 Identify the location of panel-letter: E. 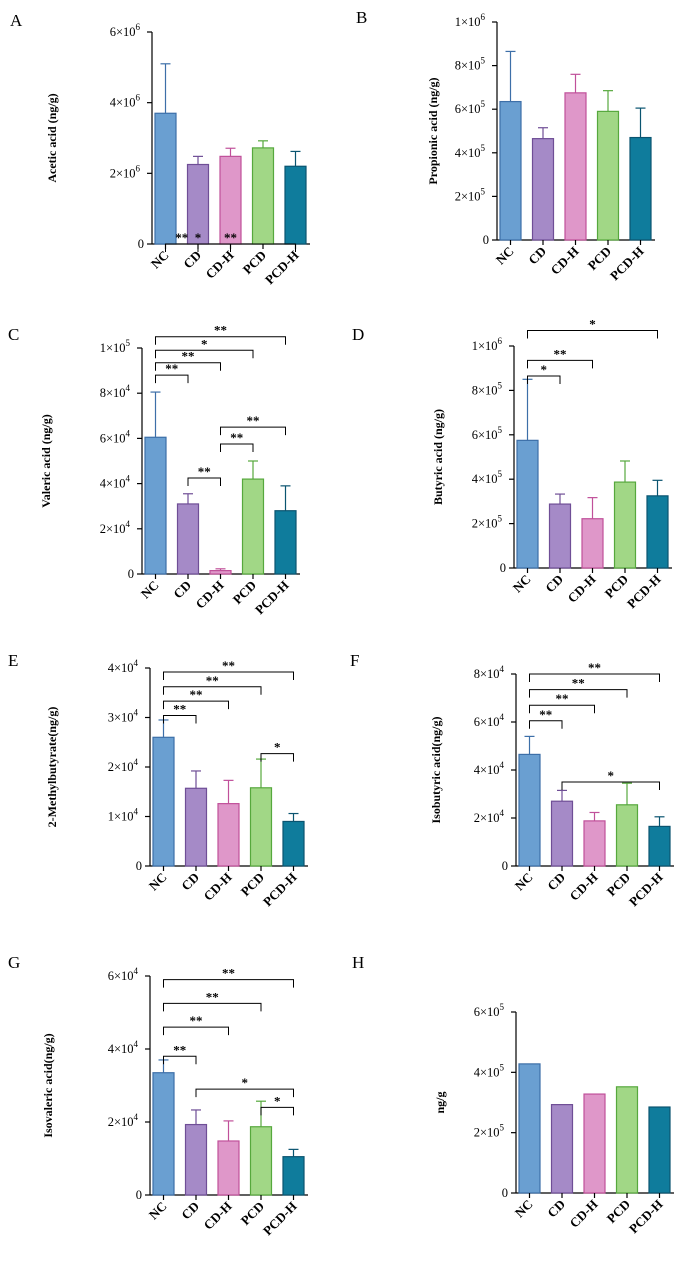
(13, 660).